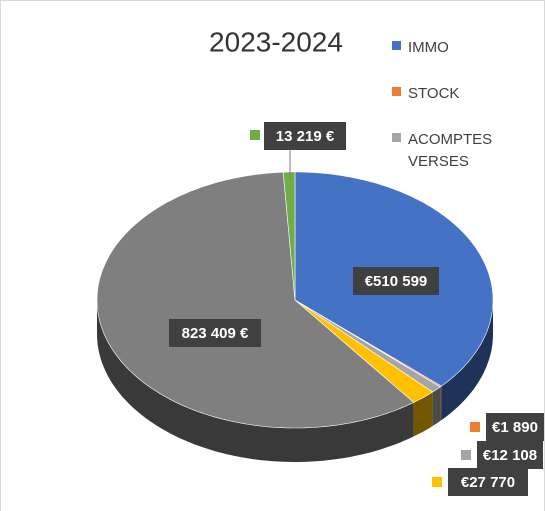  What do you see at coordinates (450, 150) in the screenshot?
I see `legend-label: ACOMPTES VERSES` at bounding box center [450, 150].